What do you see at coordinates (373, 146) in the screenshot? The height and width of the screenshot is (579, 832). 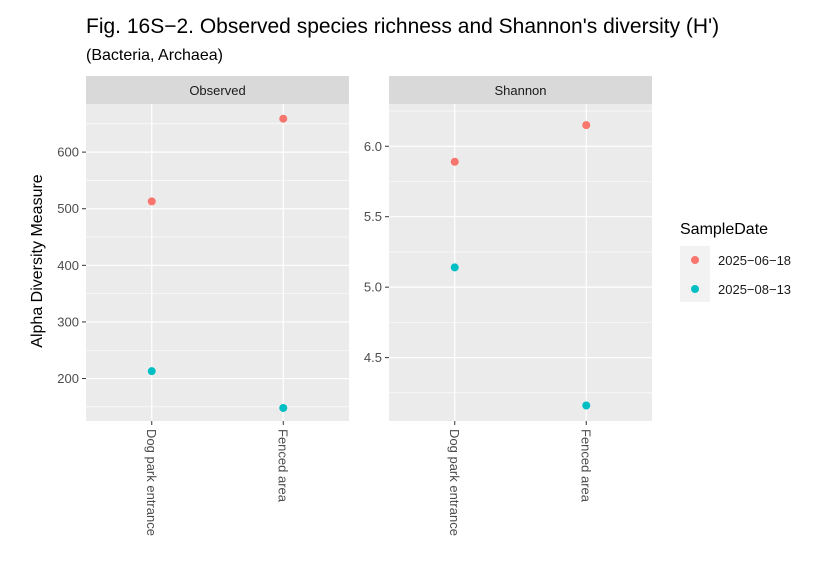 I see `y-tick-label: 6.0` at bounding box center [373, 146].